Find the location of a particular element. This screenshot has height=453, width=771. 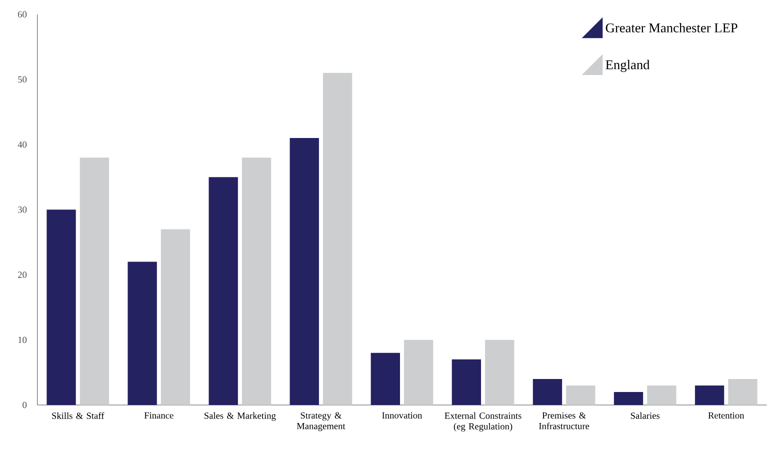

x-tick-label: Strategy & Management is located at coordinates (321, 422).